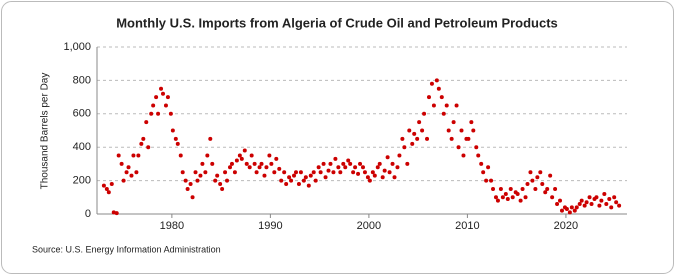 This screenshot has height=275, width=675. I want to click on y-tick-label: 200, so click(82, 181).